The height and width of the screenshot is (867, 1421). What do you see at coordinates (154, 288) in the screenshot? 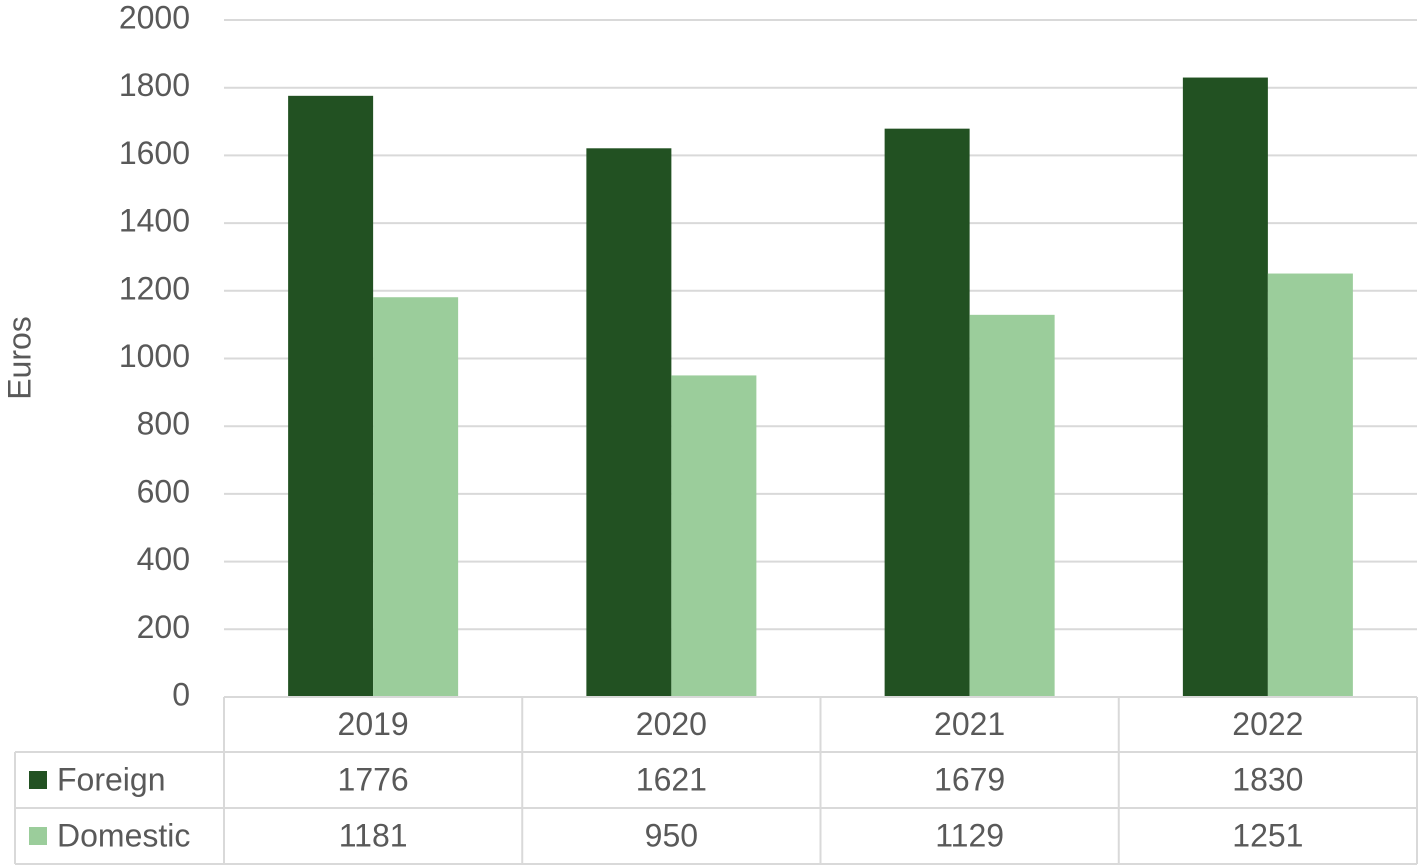
I see `y-tick-label: 1200` at bounding box center [154, 288].